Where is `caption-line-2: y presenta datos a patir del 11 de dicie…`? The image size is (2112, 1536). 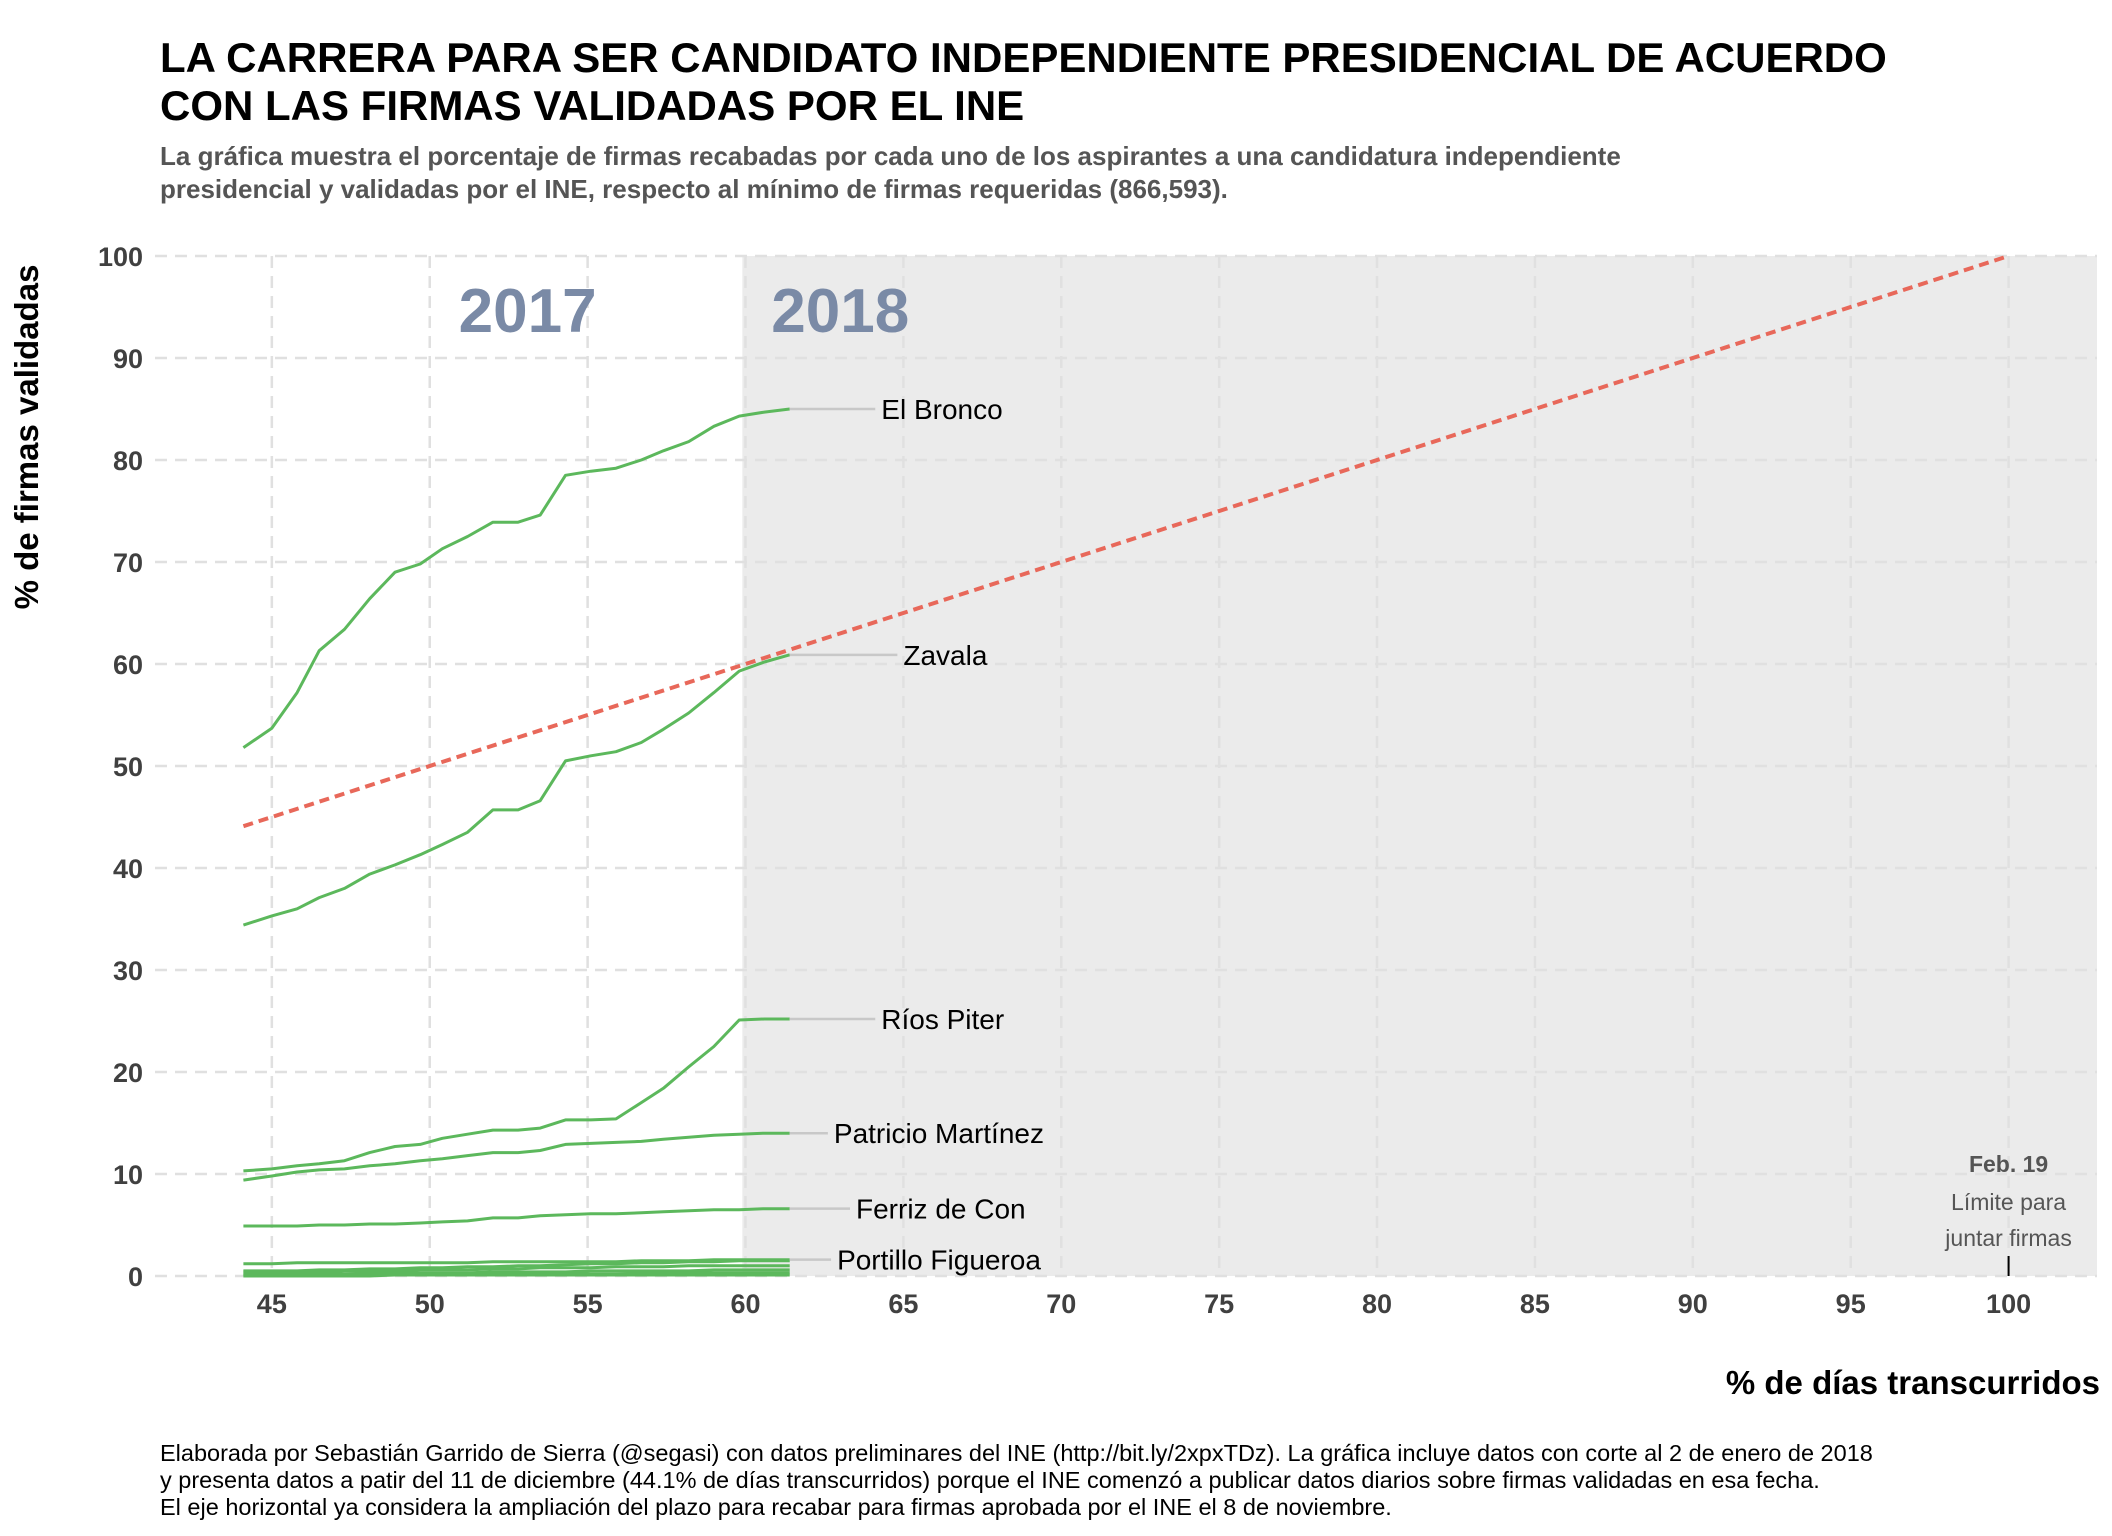 caption-line-2: y presenta datos a patir del 11 de dicie… is located at coordinates (990, 1480).